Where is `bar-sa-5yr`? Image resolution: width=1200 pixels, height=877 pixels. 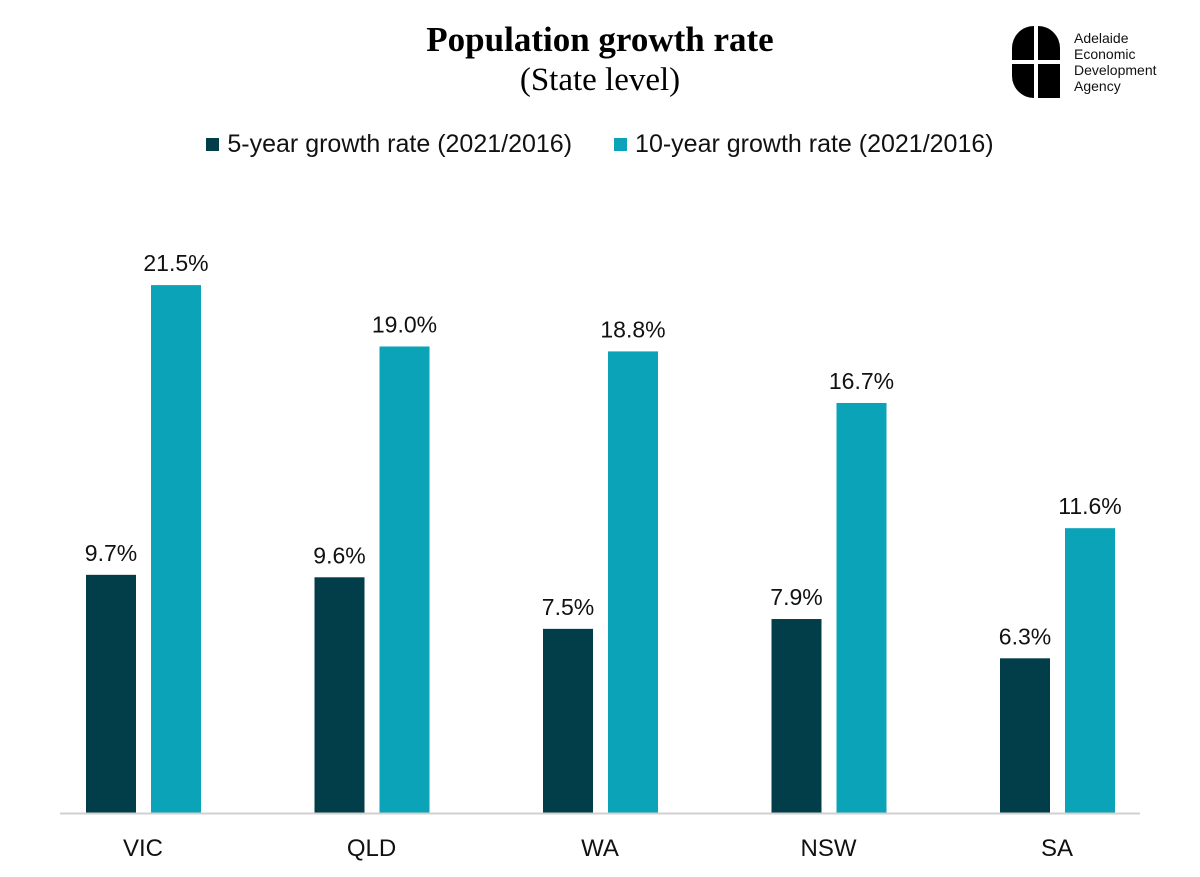
bar-sa-5yr is located at coordinates (1025, 735).